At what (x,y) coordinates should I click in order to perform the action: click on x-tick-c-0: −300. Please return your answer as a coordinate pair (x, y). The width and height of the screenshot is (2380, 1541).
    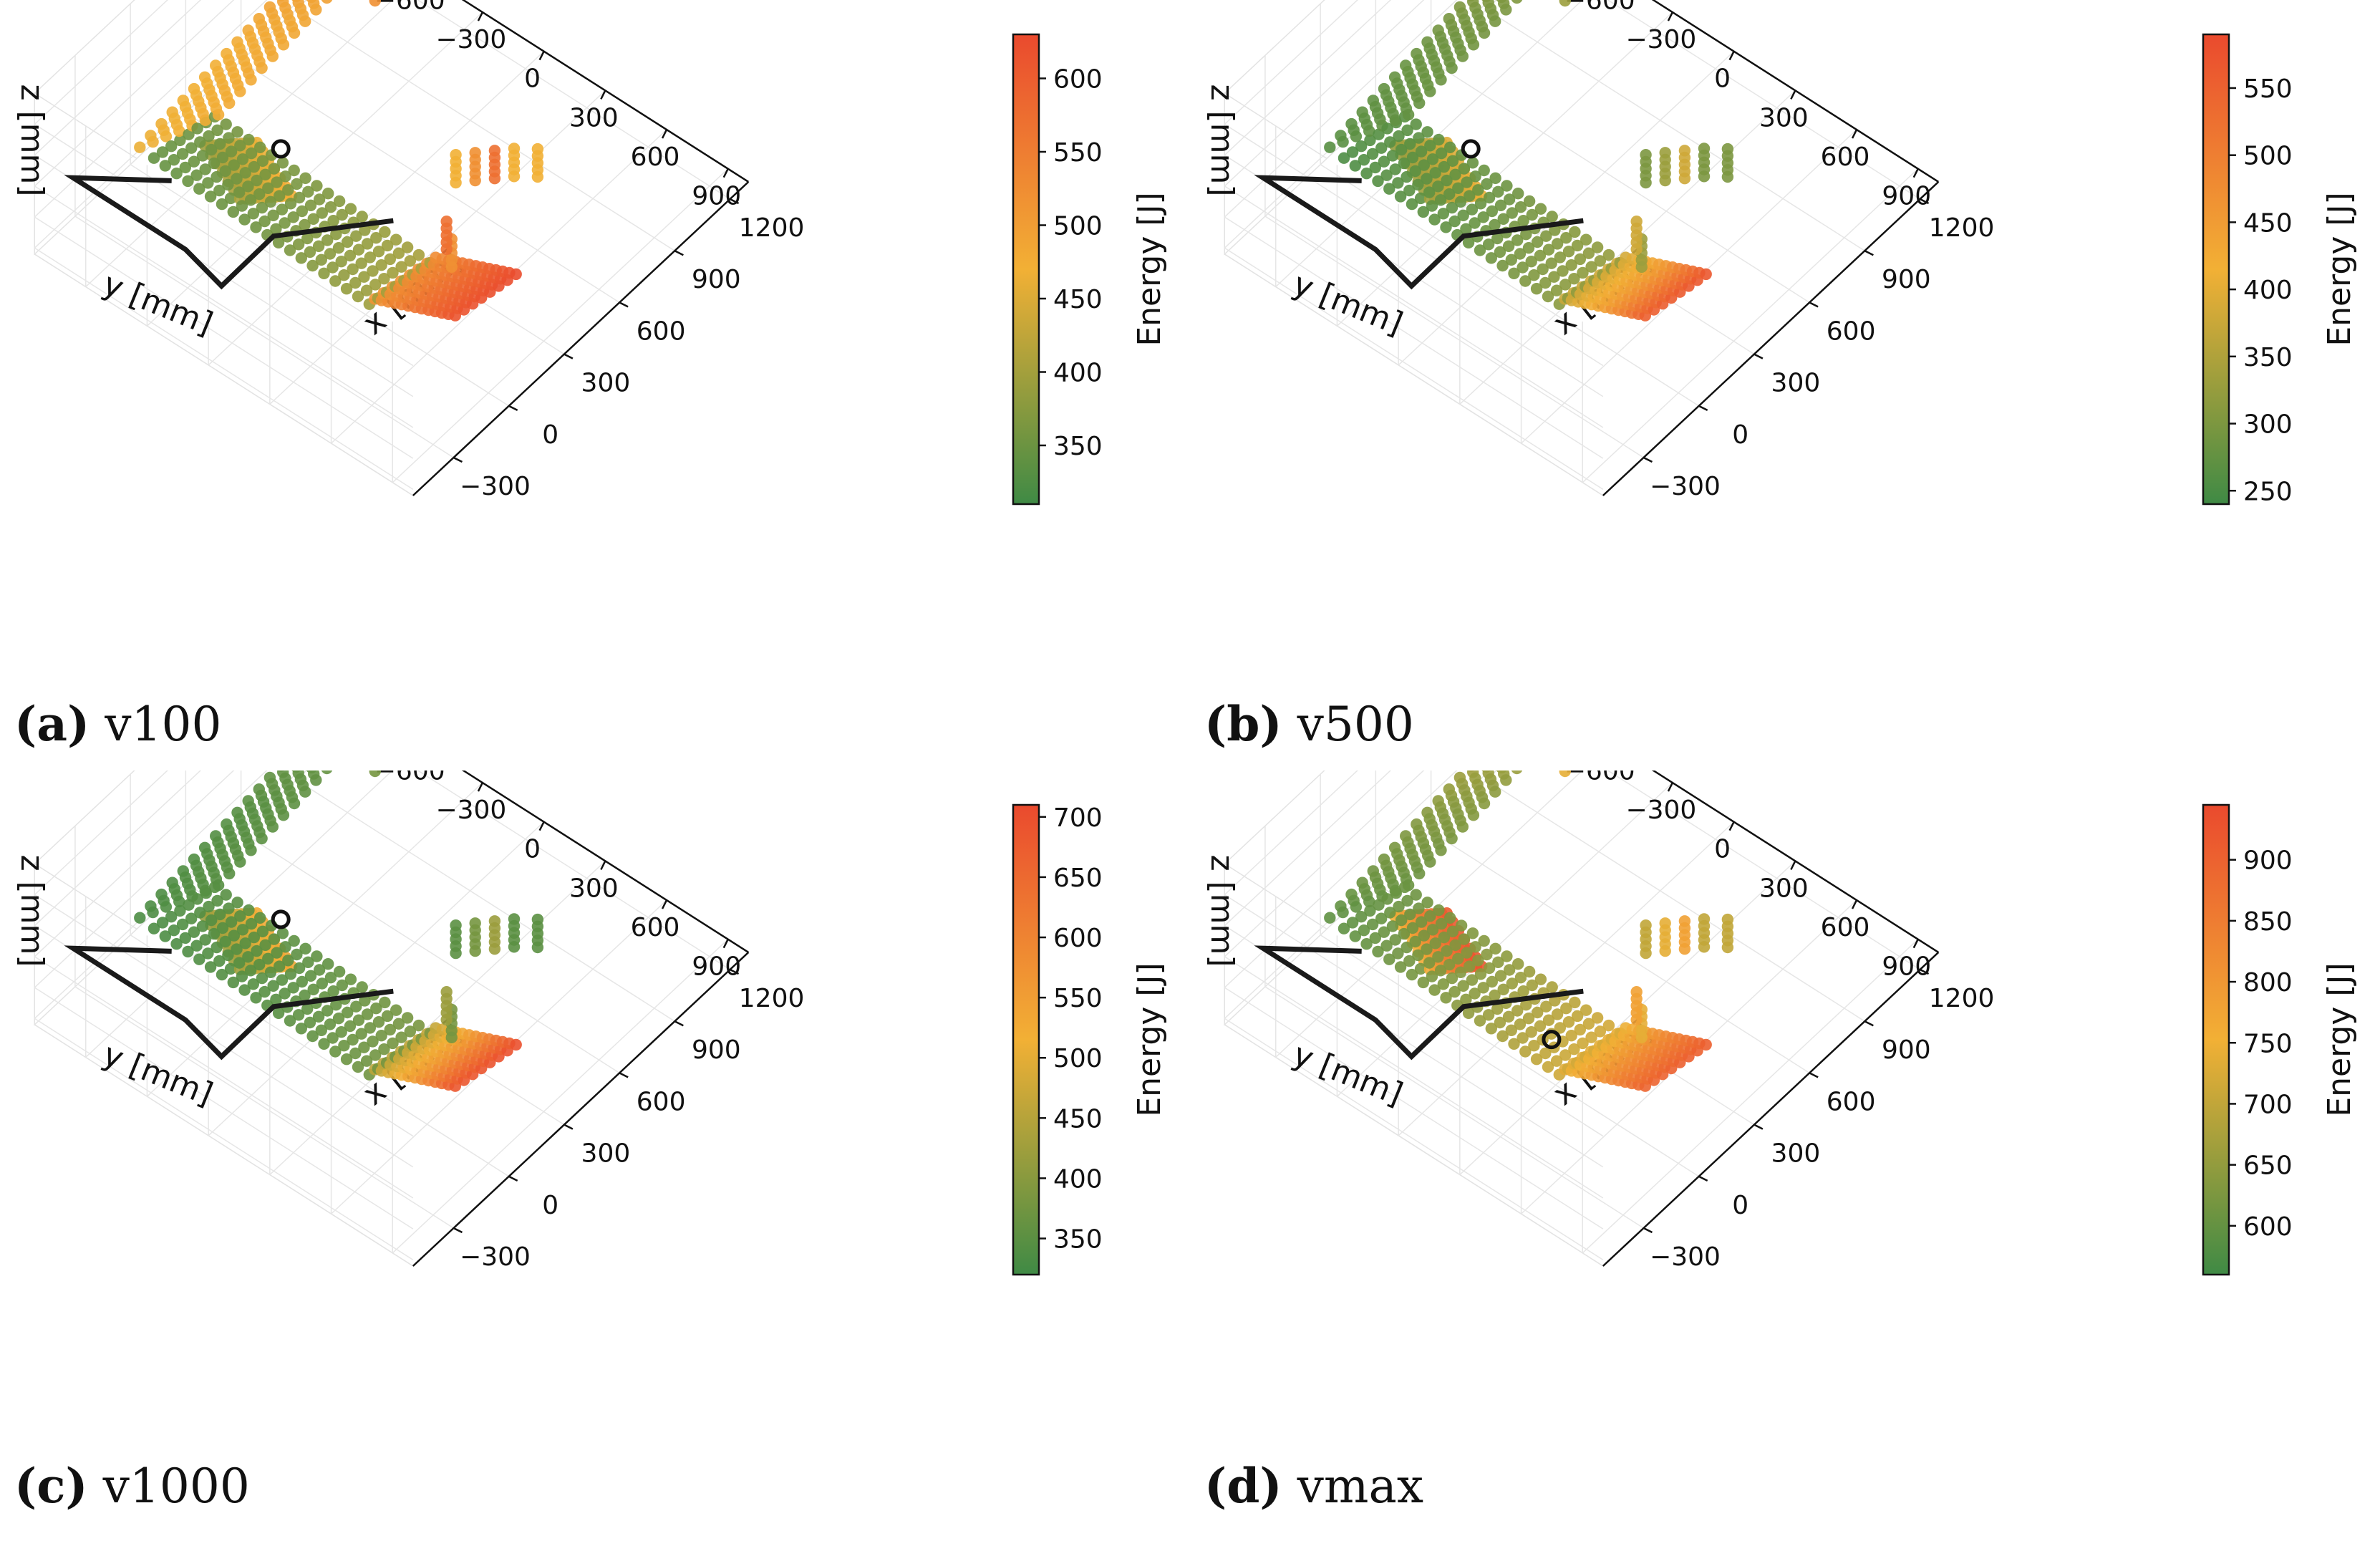
    Looking at the image, I should click on (495, 1257).